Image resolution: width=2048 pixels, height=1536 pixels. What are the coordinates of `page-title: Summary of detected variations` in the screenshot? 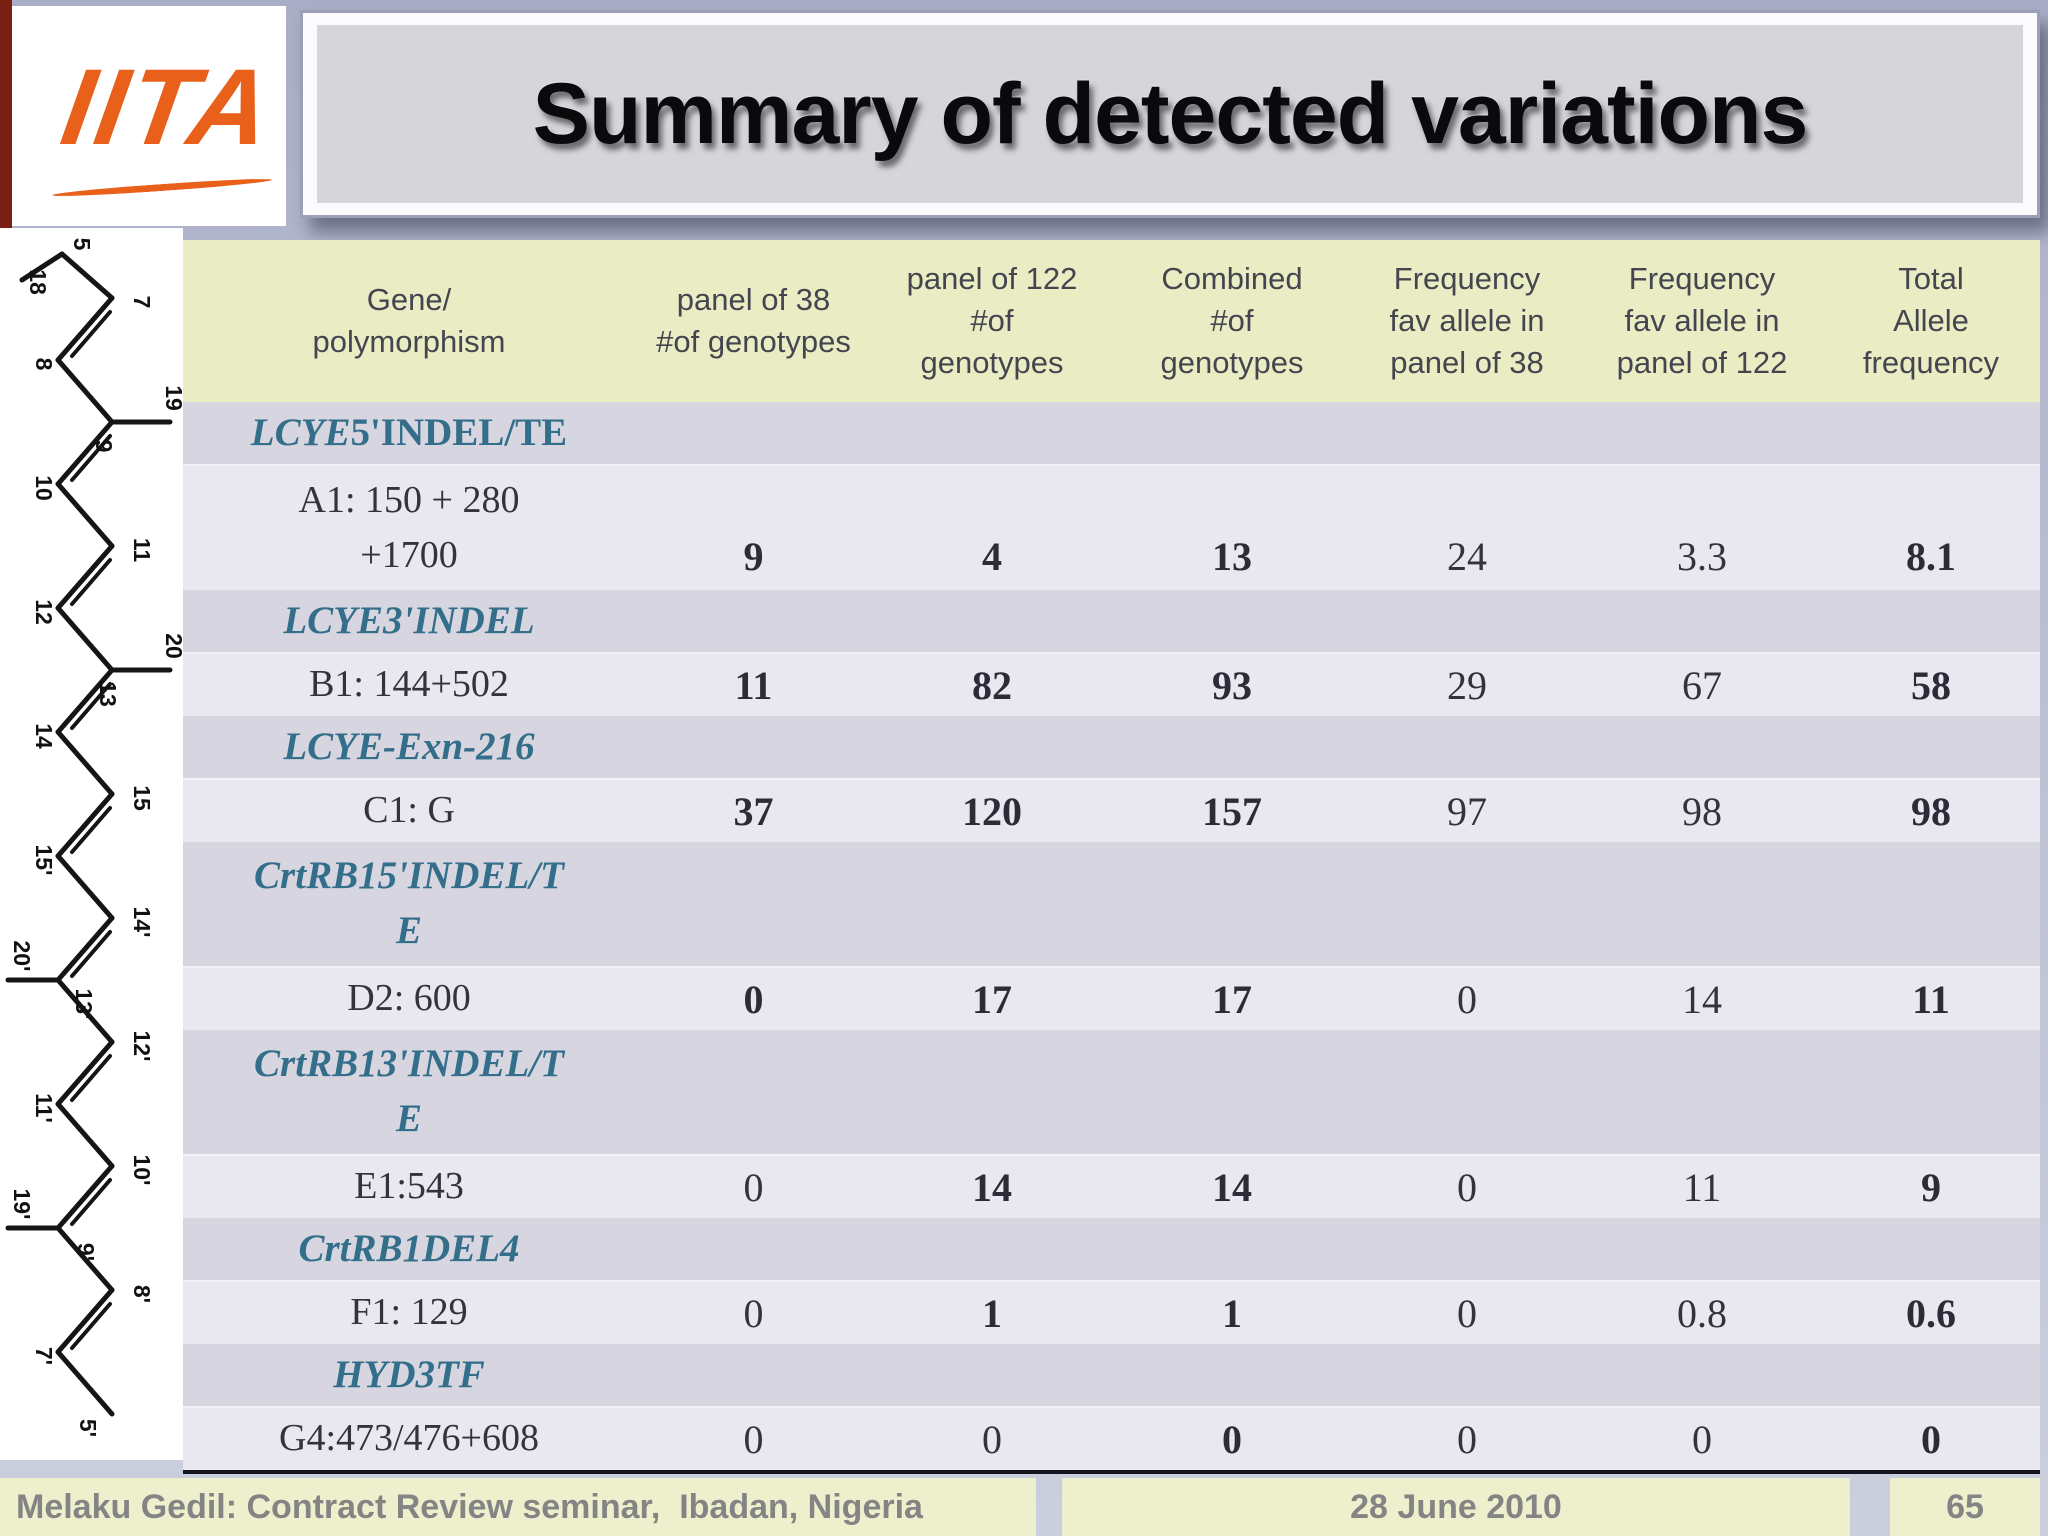 It's located at (1170, 113).